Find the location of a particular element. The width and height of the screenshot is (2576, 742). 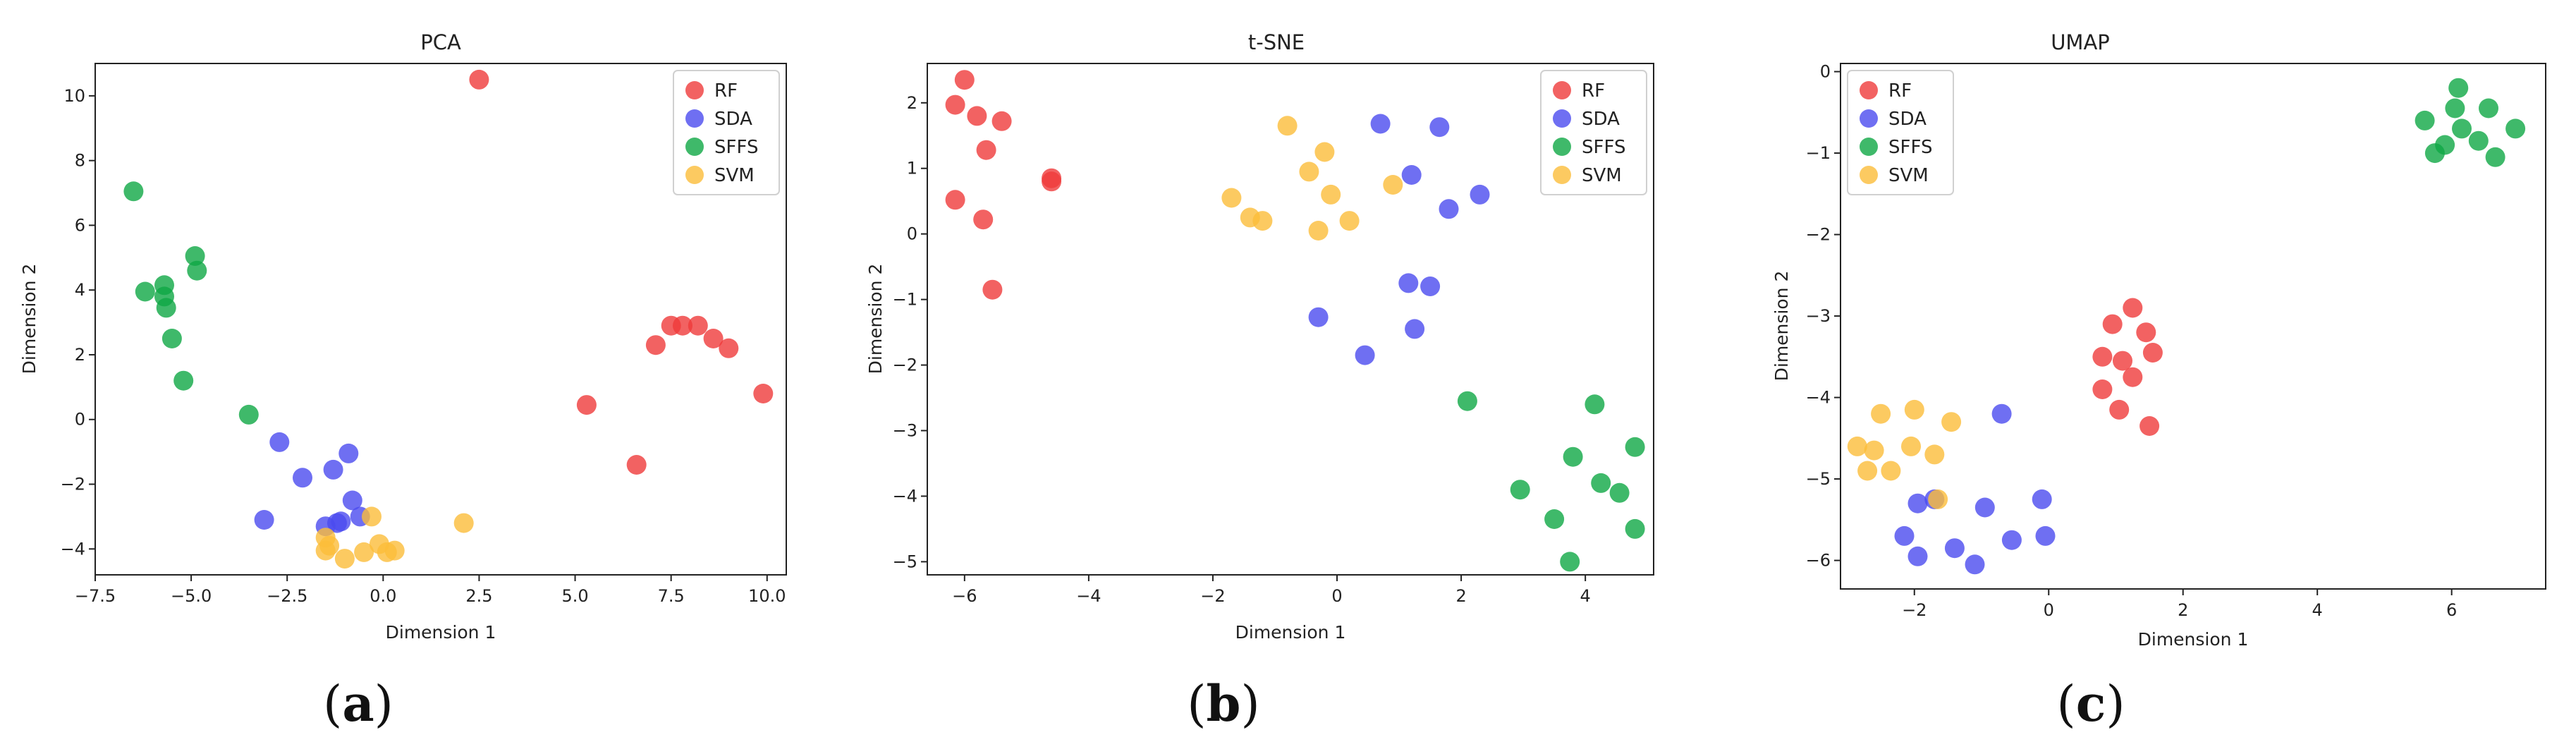

x-tick-label: 0.0 is located at coordinates (383, 596).